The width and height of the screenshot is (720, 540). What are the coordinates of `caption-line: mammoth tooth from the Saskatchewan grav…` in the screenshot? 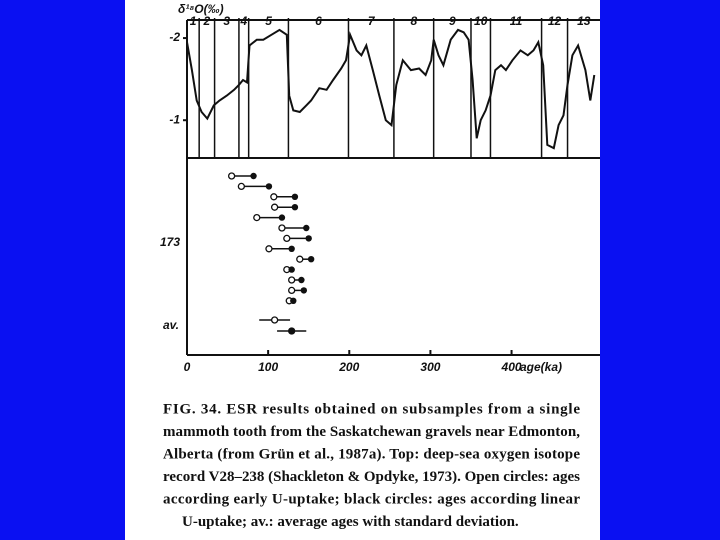 It's located at (371, 432).